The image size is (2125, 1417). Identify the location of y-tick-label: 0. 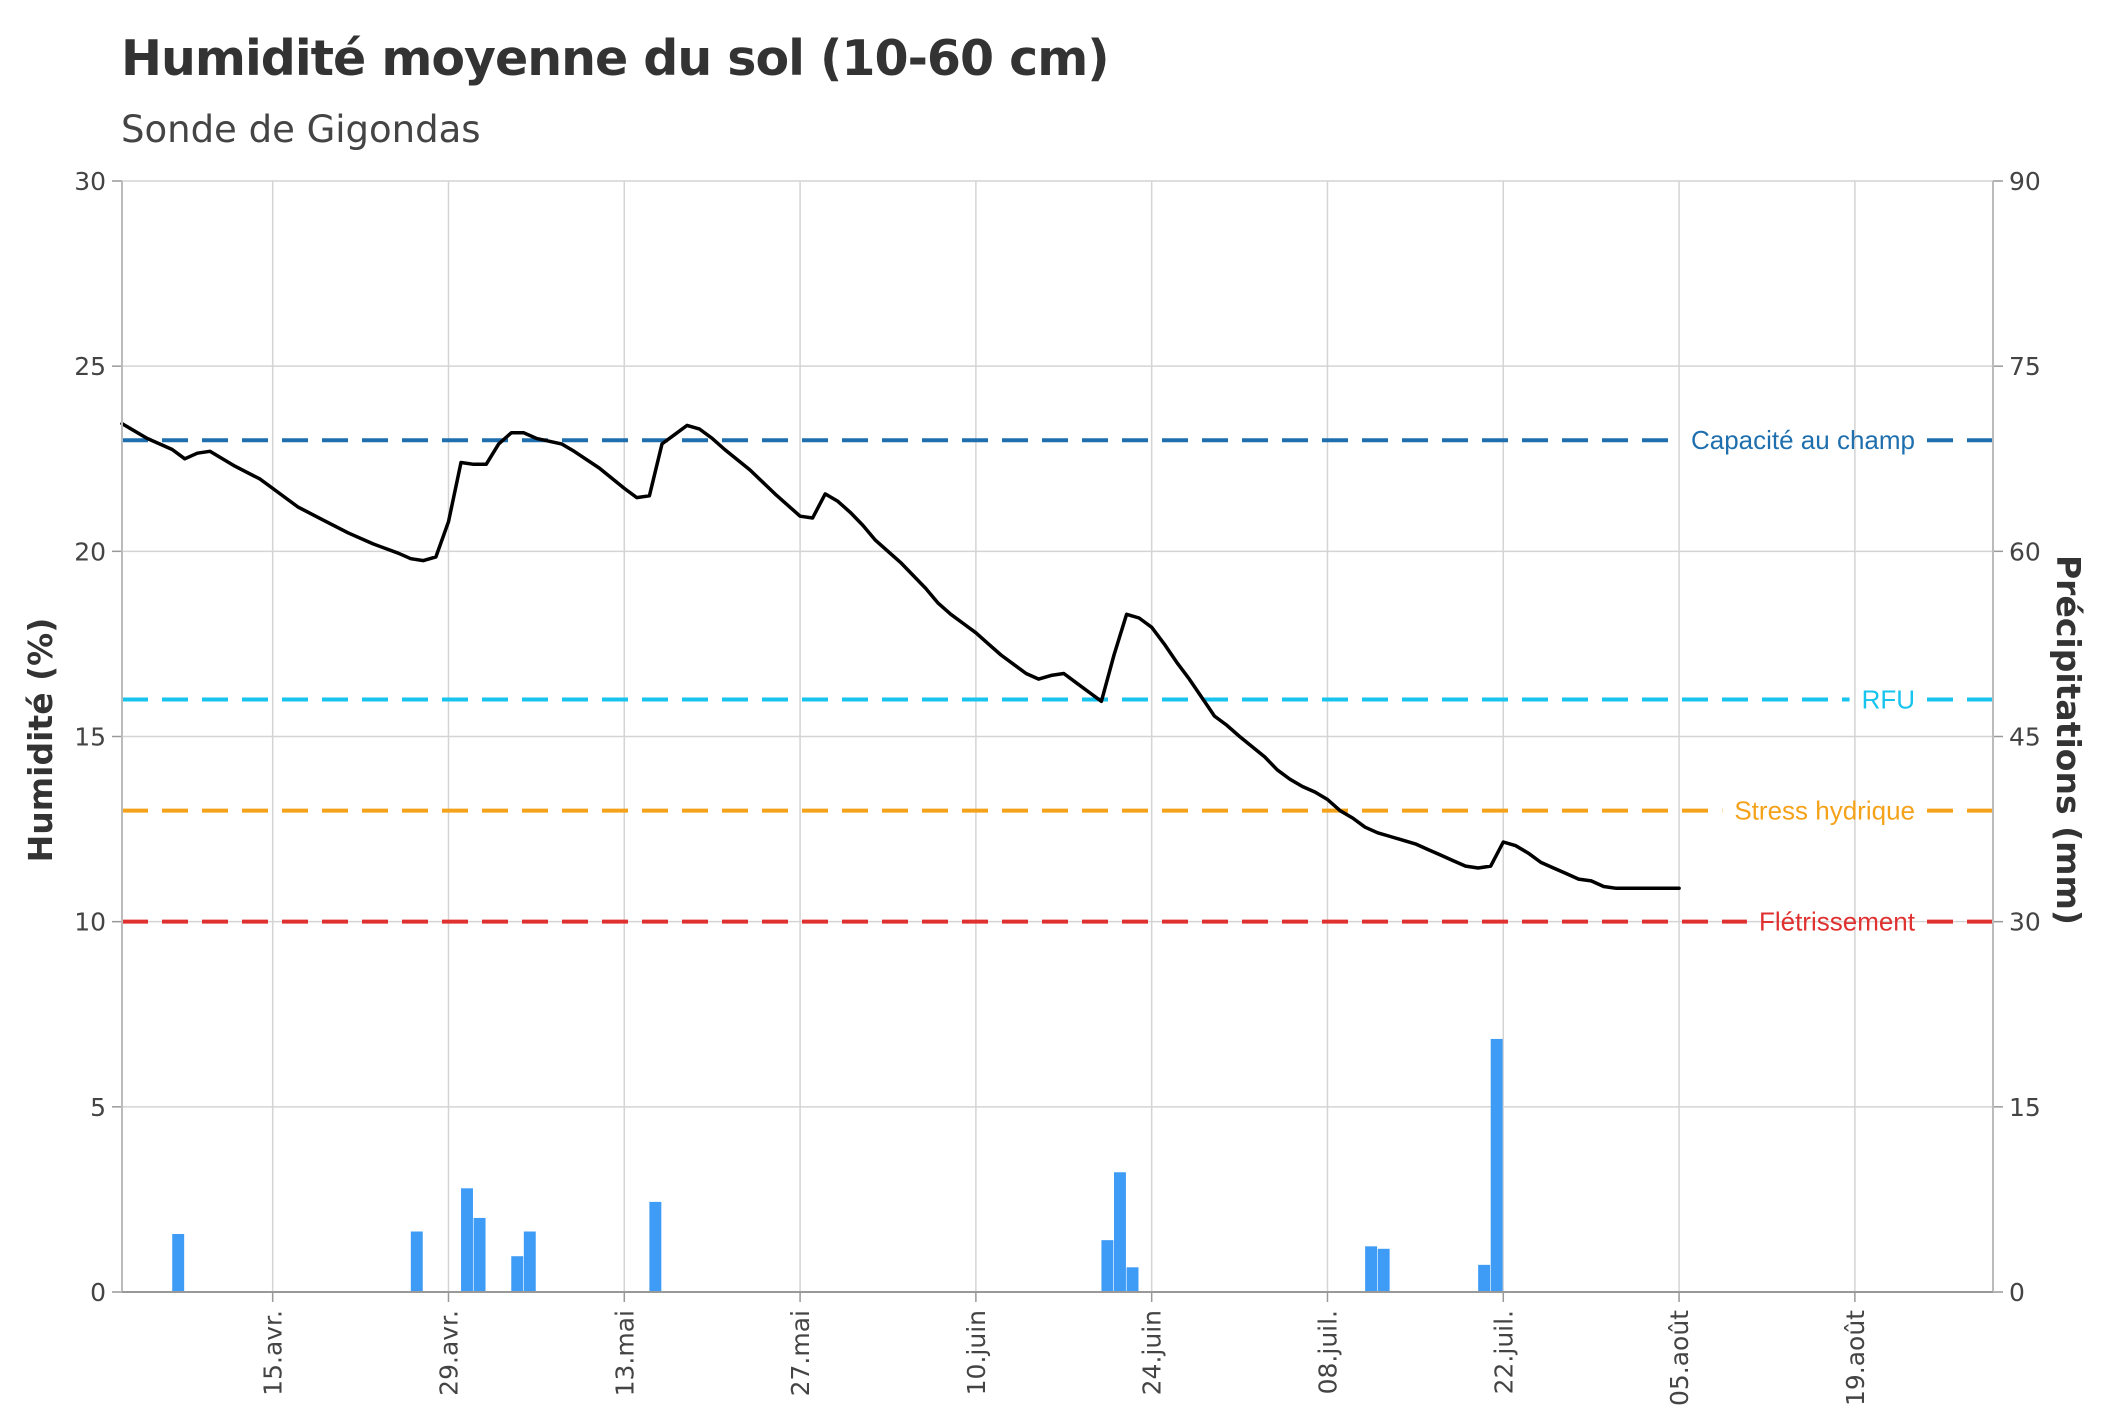
(98, 1292).